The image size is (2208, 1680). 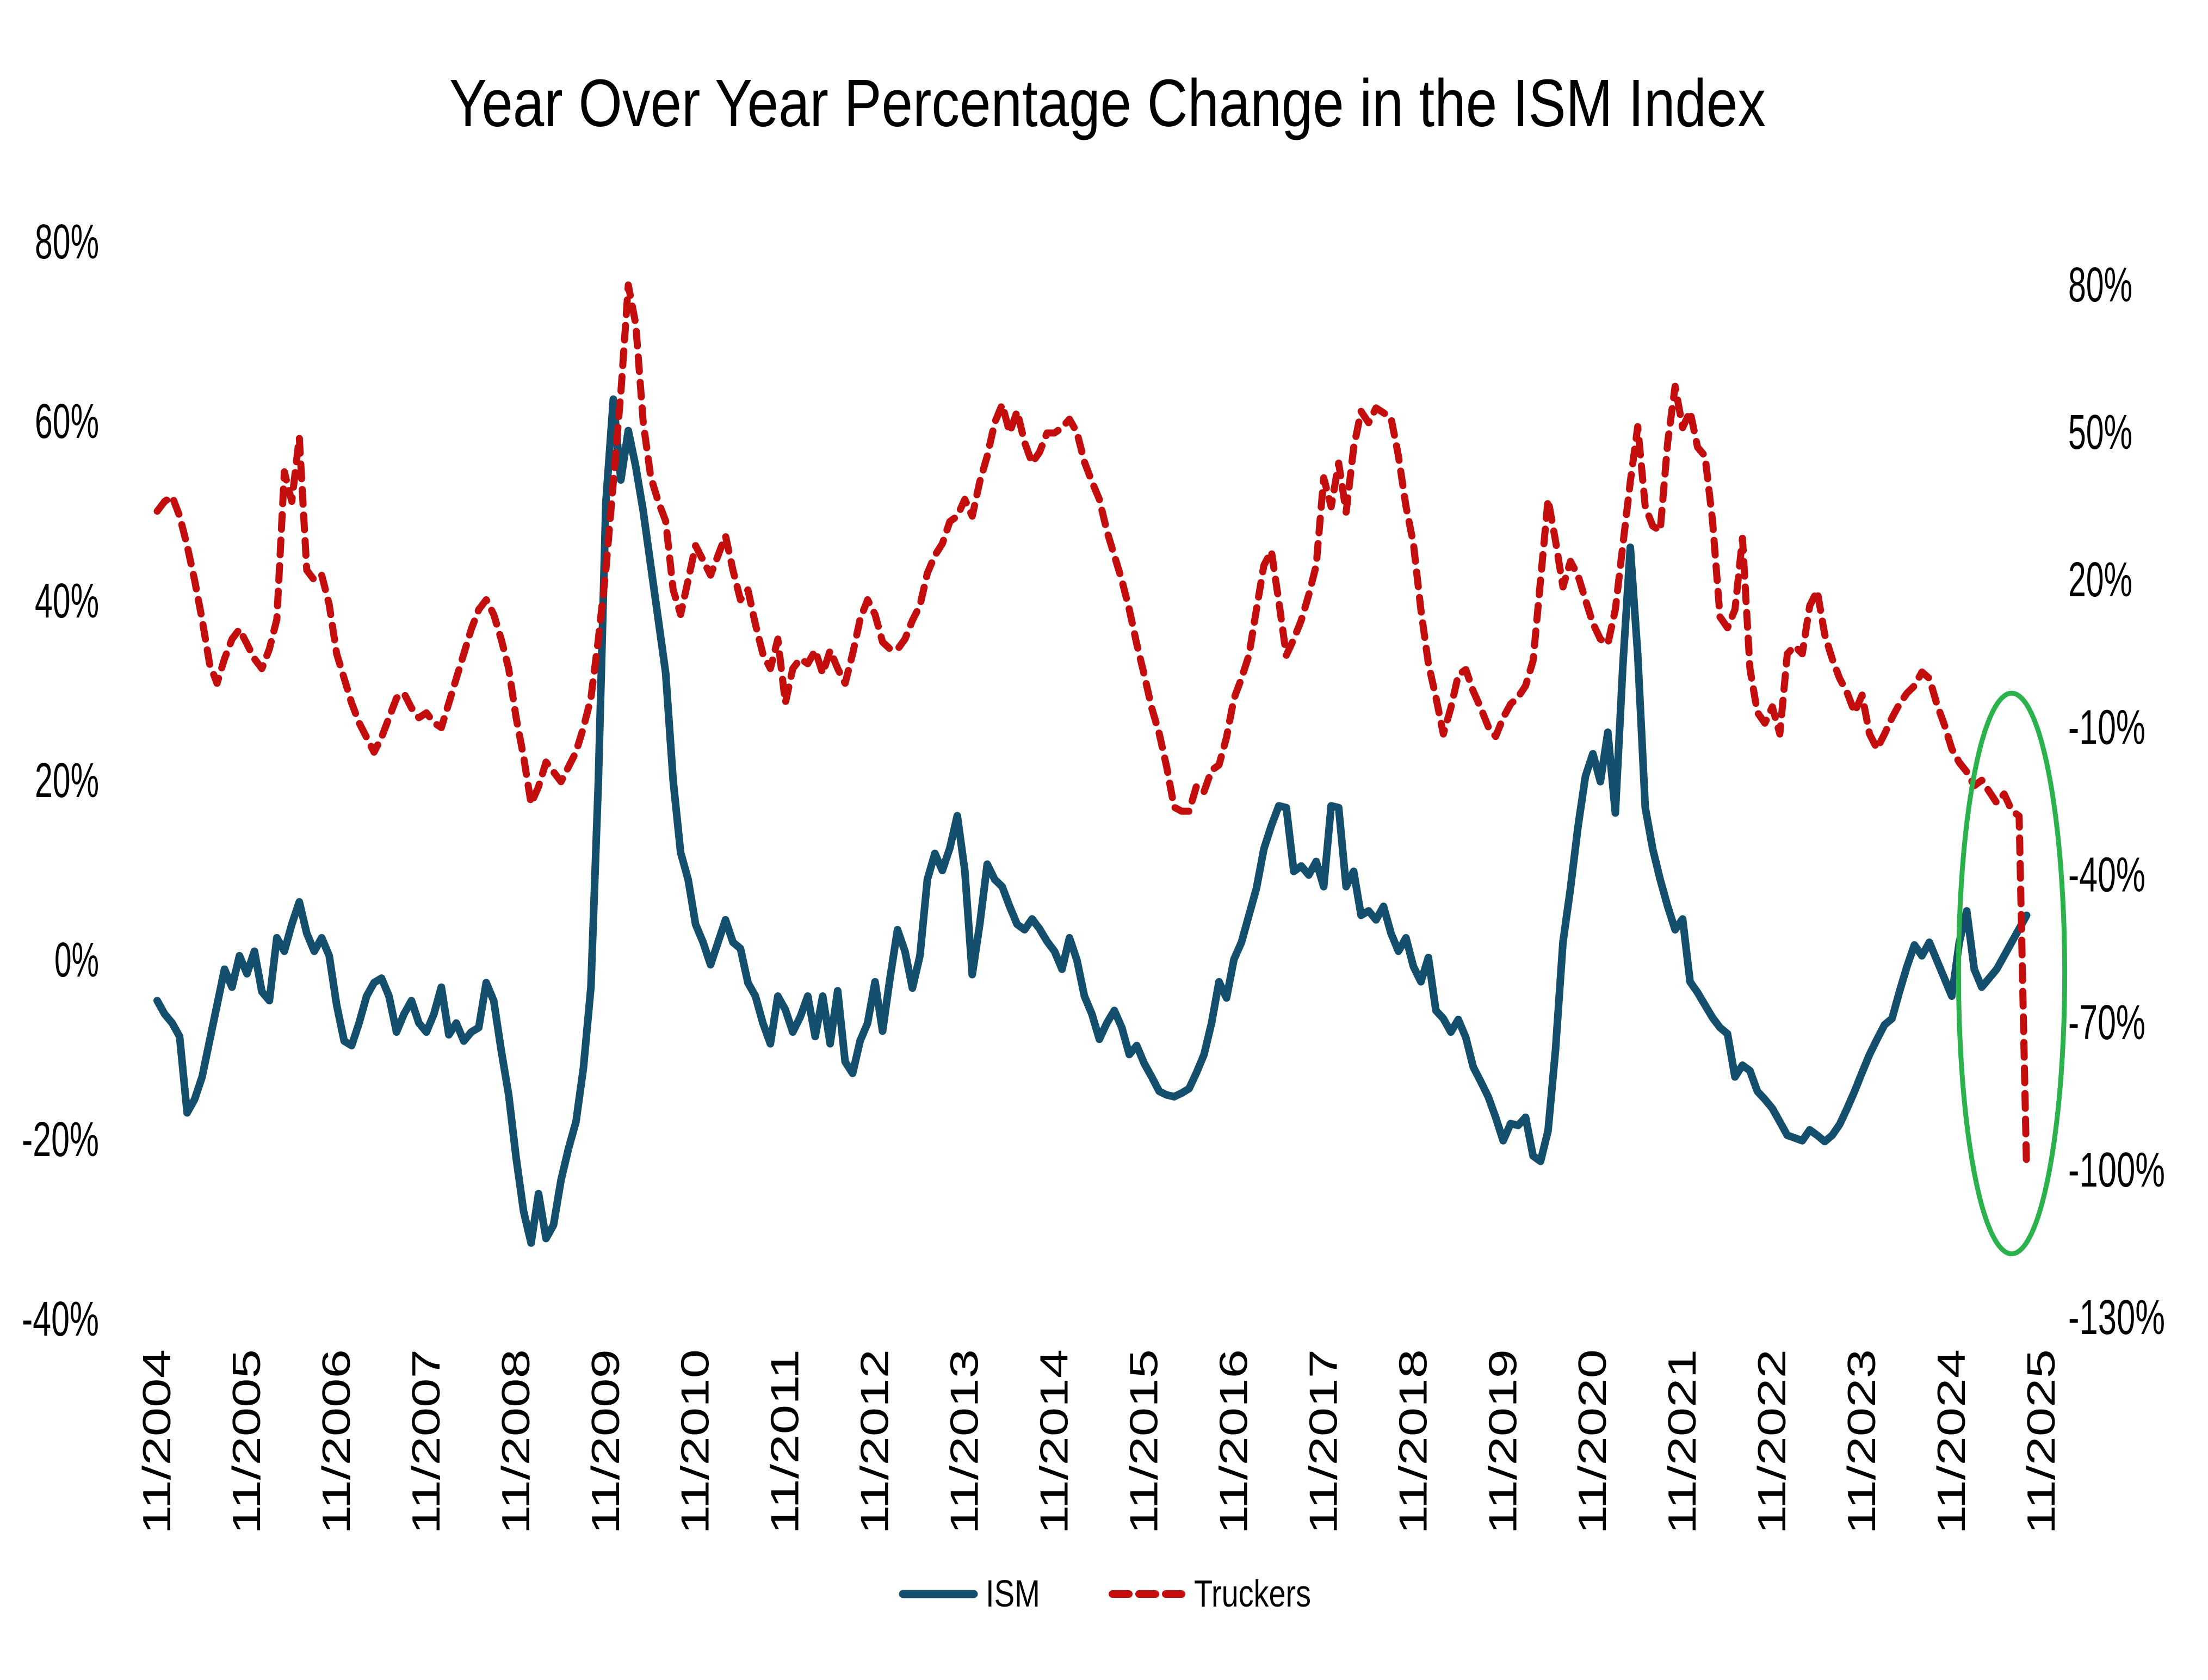 I want to click on x-axis-tick-label: 11/2016, so click(x=1233, y=1441).